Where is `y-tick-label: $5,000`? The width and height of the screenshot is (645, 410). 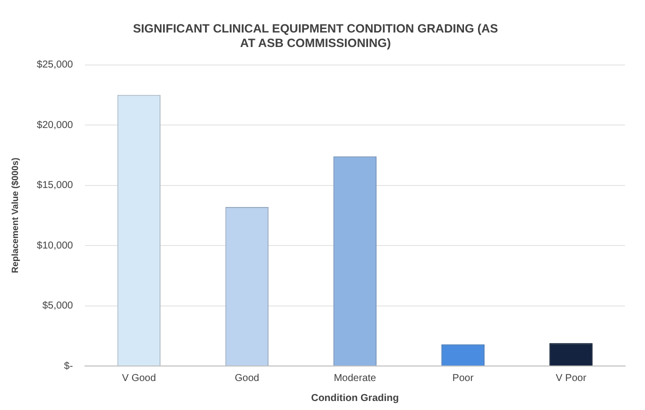
y-tick-label: $5,000 is located at coordinates (58, 306).